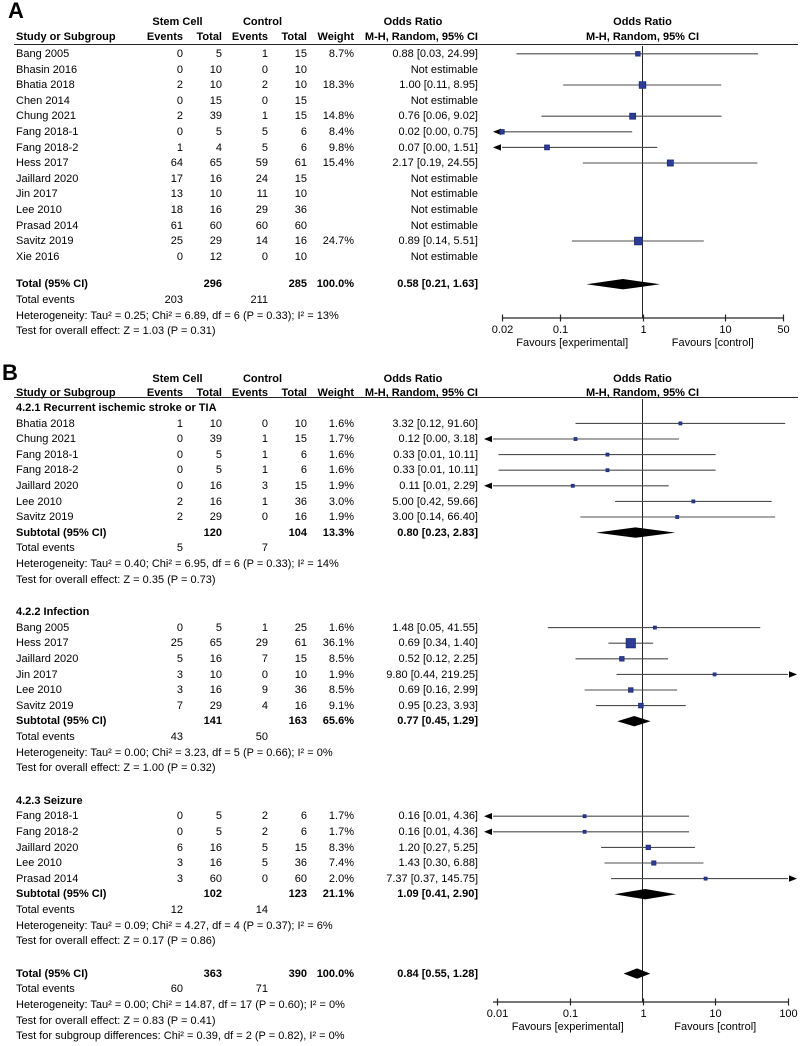 The image size is (800, 1046). Describe the element at coordinates (438, 847) in the screenshot. I see `ci-text-cell: 1.20 [0.27, 5.25]` at that location.